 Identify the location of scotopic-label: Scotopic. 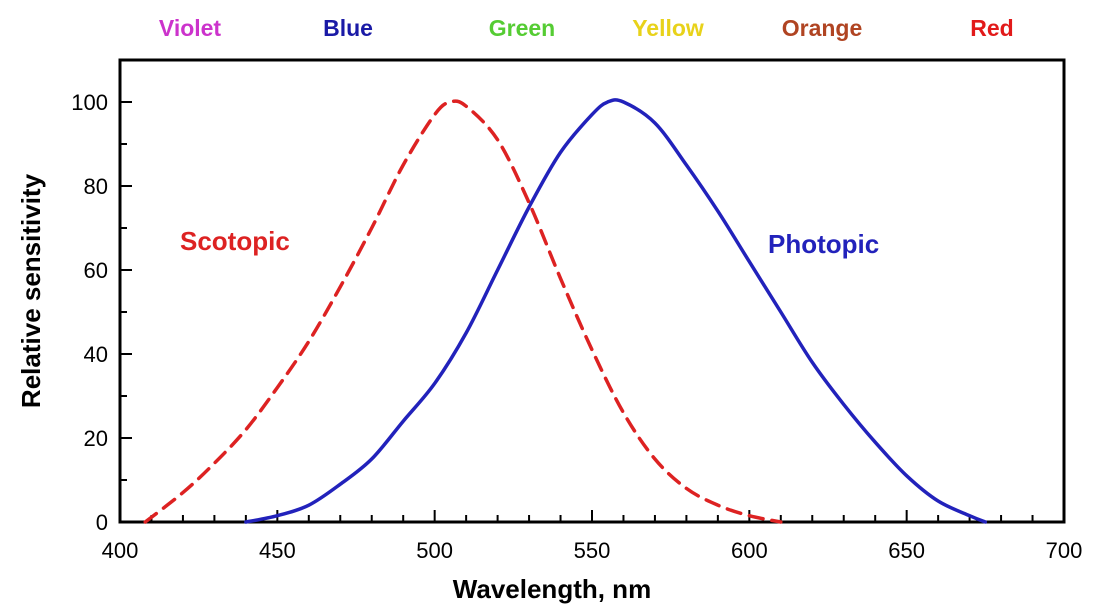
(235, 241).